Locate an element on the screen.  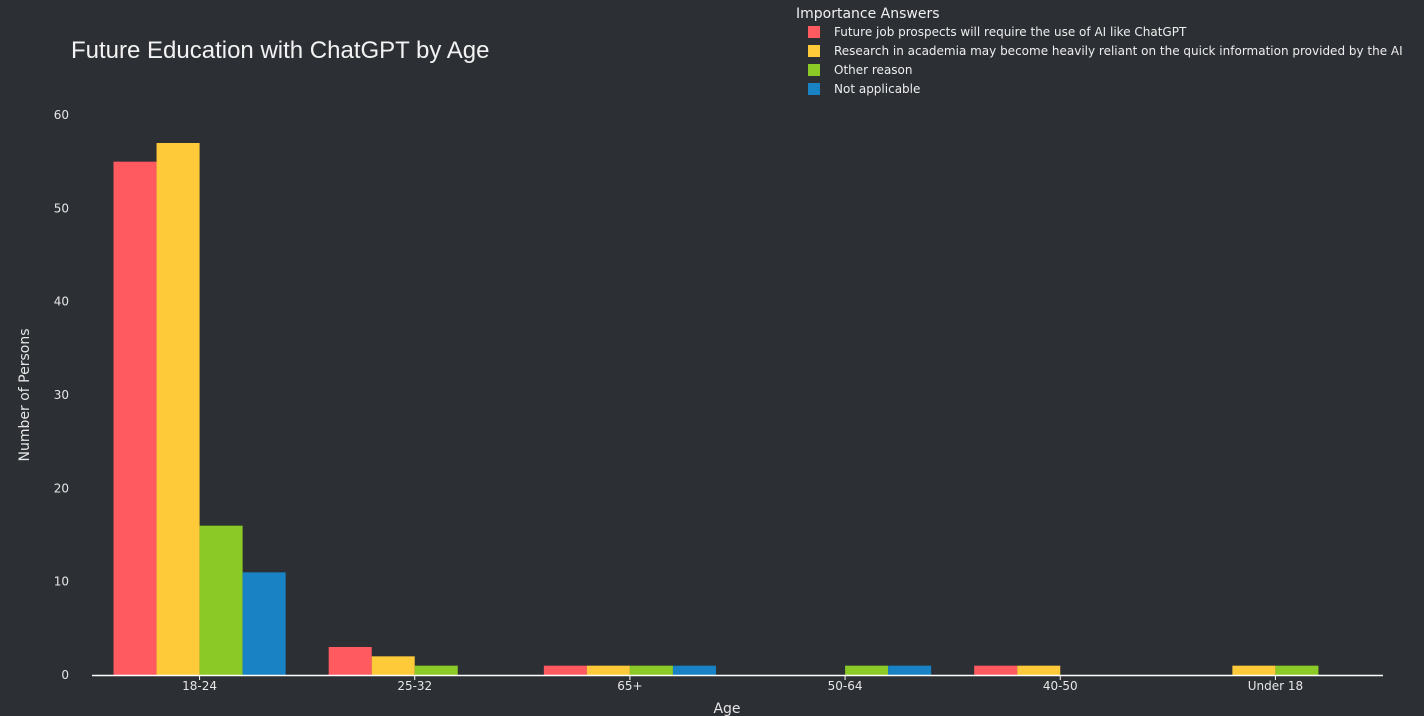
chart-title: Future Education with ChatGPT by Age is located at coordinates (280, 50).